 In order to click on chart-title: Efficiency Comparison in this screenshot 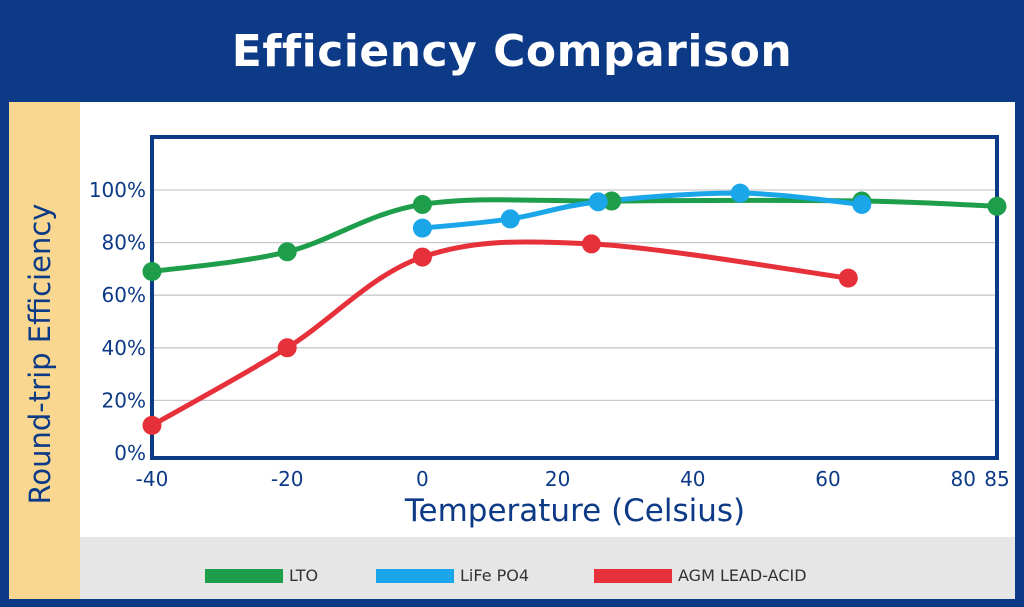, I will do `click(512, 51)`.